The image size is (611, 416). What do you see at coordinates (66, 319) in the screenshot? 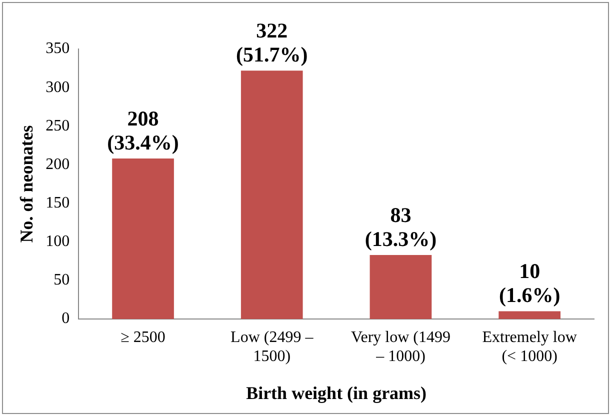
I see `y-tick-label: 0` at bounding box center [66, 319].